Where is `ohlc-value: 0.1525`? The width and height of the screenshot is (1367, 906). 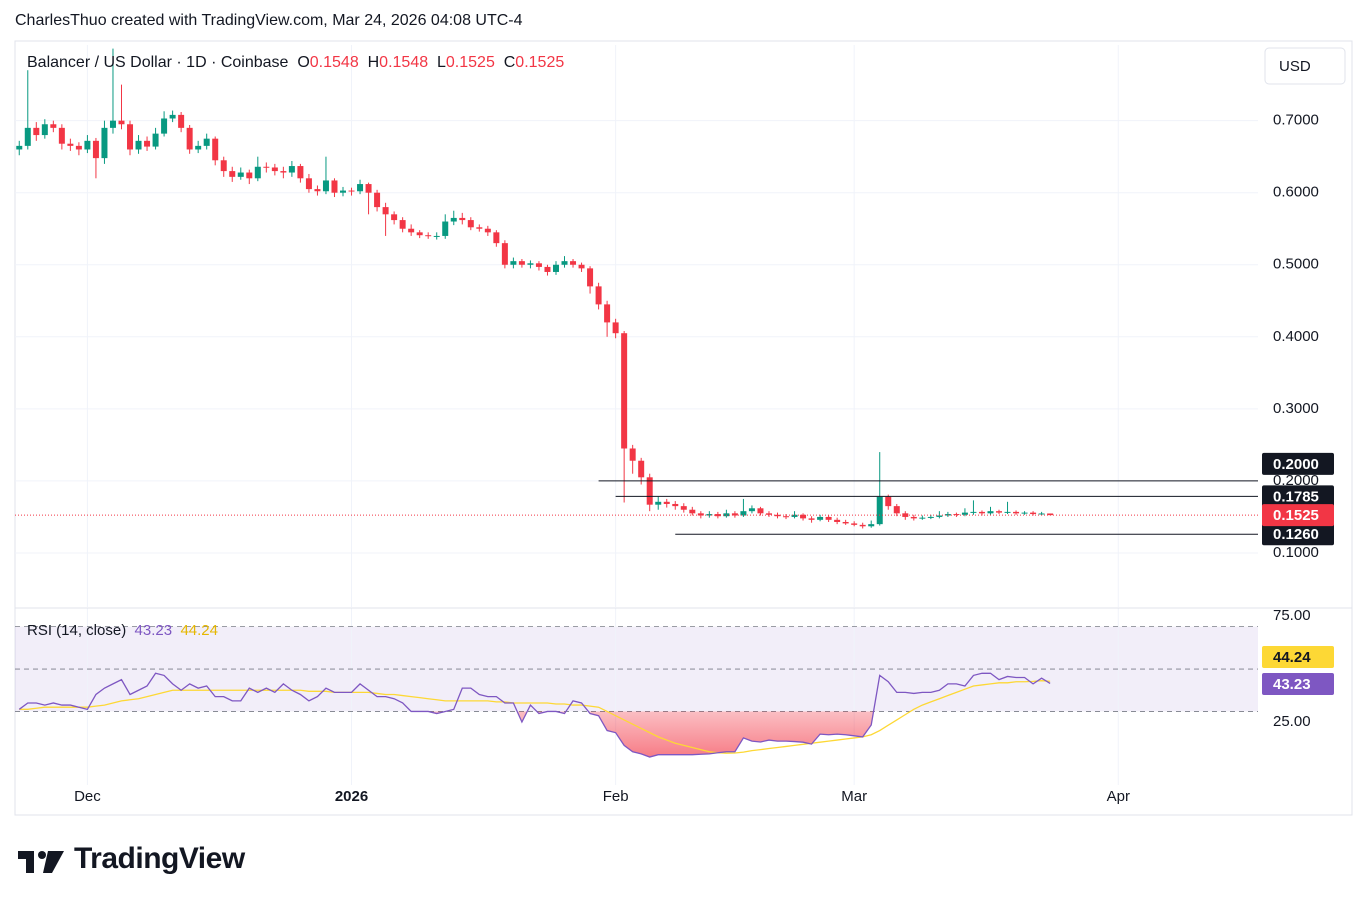 ohlc-value: 0.1525 is located at coordinates (470, 62).